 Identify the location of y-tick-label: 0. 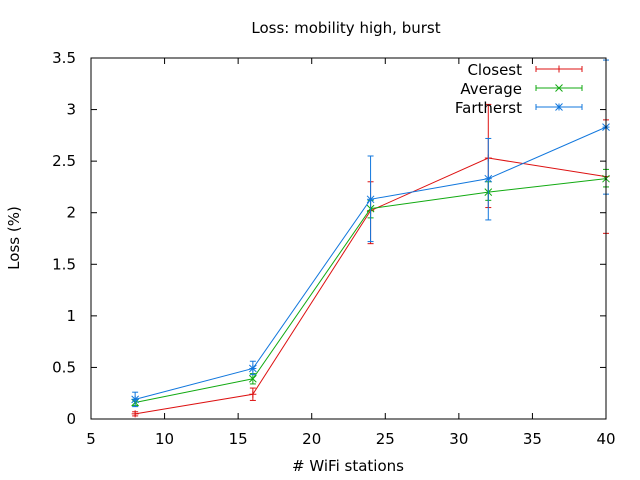
(71, 419).